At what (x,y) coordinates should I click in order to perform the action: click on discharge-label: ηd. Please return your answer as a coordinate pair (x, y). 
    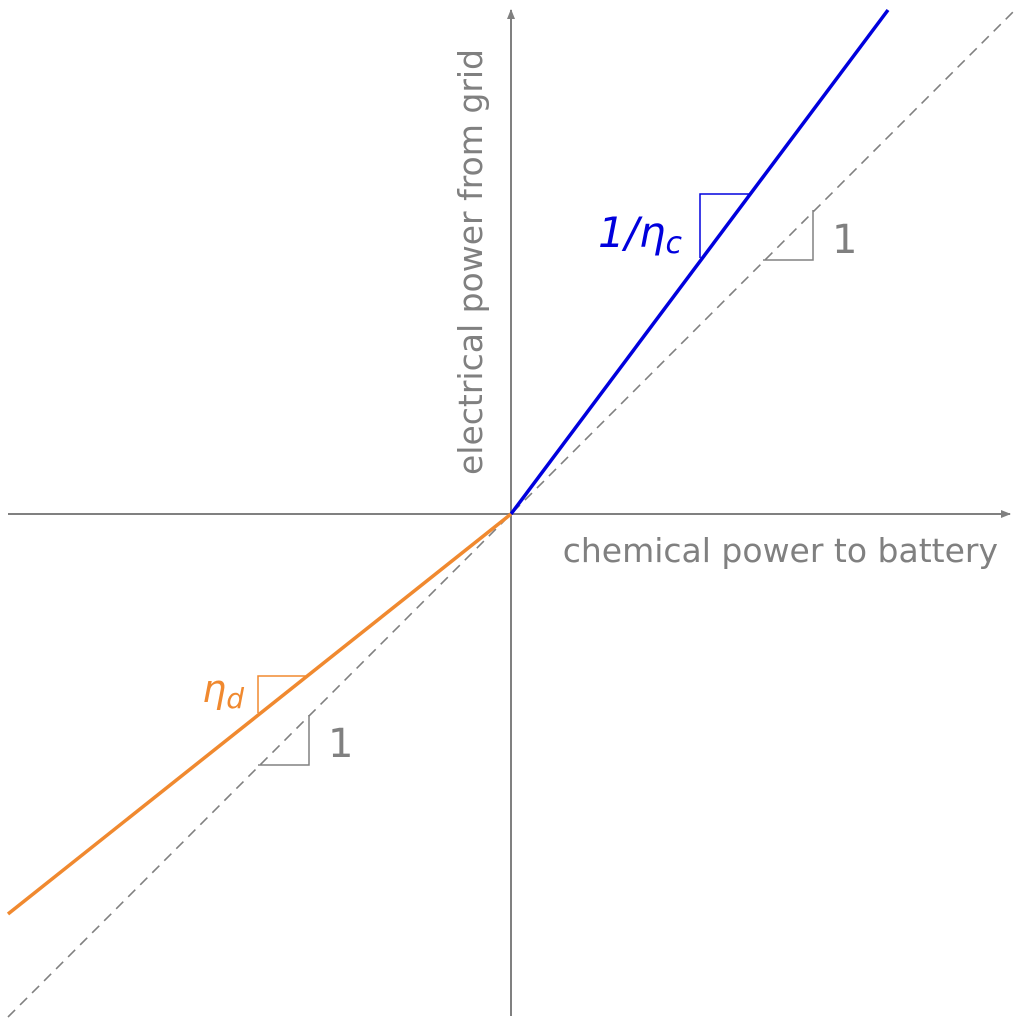
    Looking at the image, I should click on (223, 691).